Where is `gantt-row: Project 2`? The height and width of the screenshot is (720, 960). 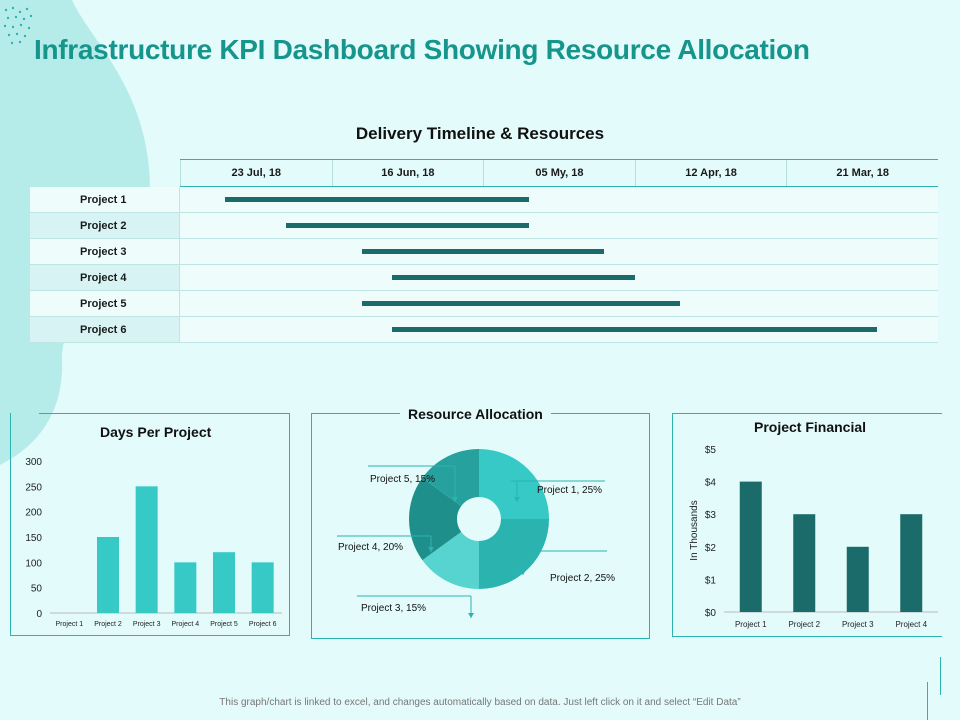 gantt-row: Project 2 is located at coordinates (484, 226).